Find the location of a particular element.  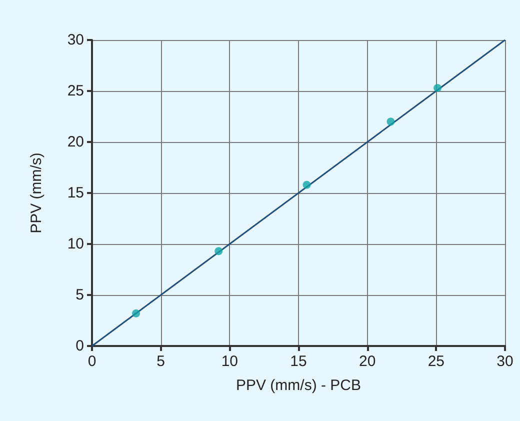

x-tick-label: 15 is located at coordinates (298, 361).